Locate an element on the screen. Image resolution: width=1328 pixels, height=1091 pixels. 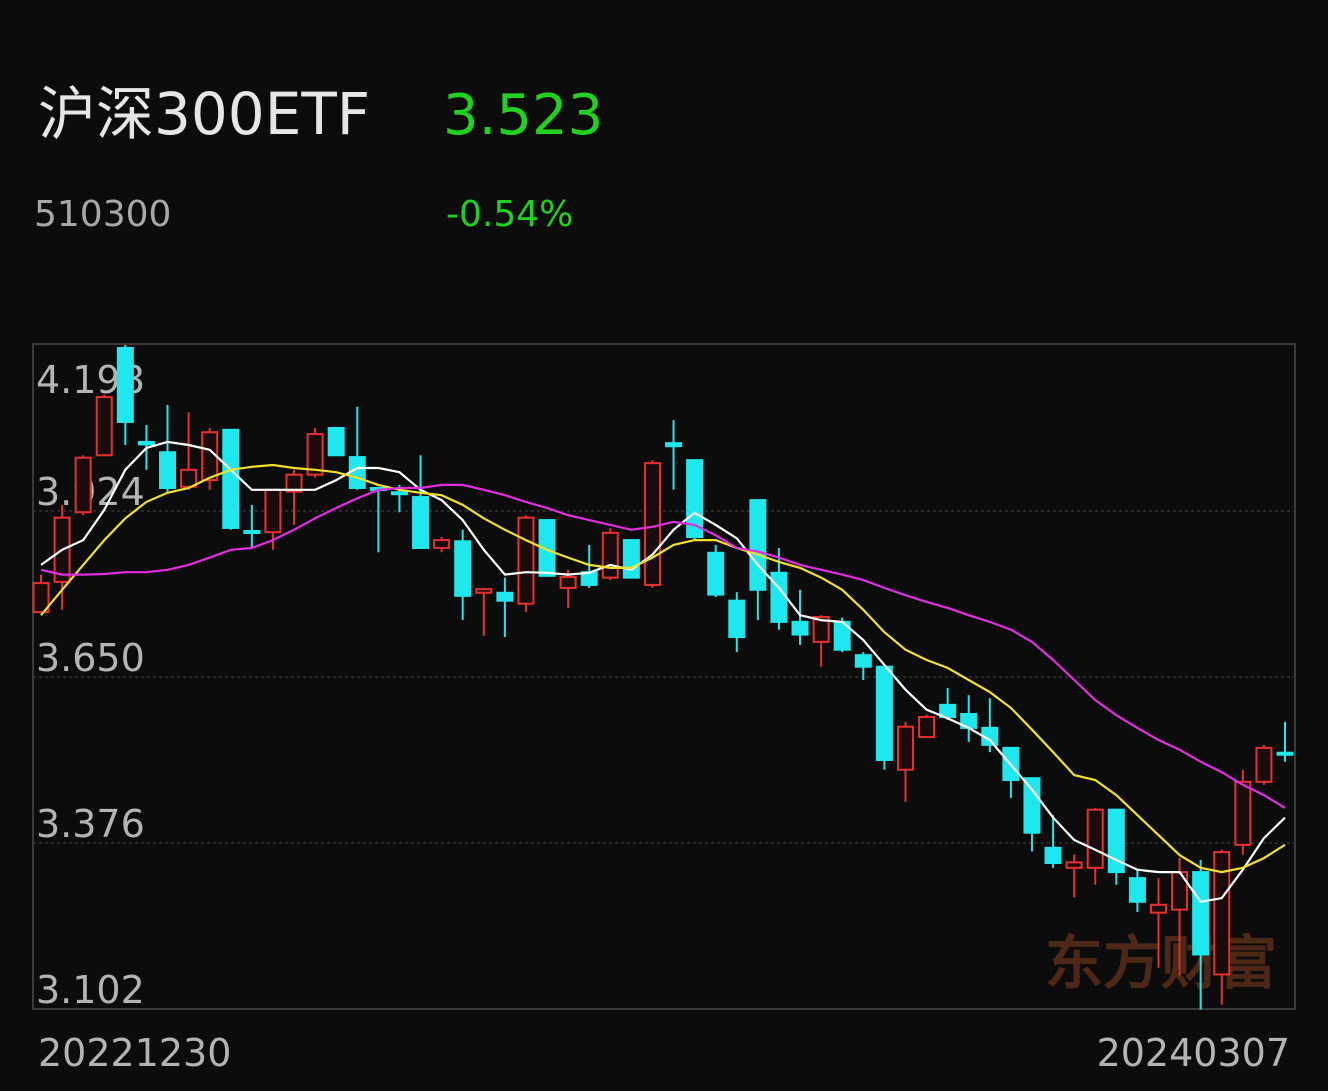
watermark: 东方财富 is located at coordinates (1161, 963).